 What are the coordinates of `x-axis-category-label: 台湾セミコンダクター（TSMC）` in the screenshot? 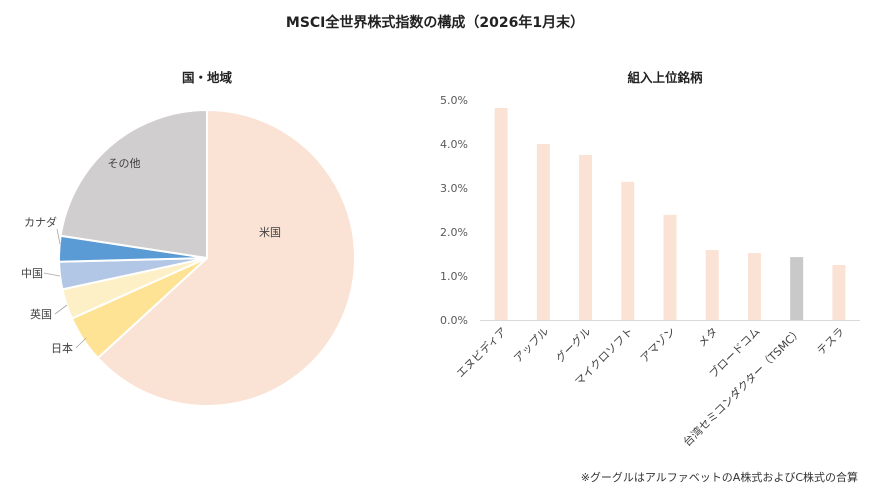 It's located at (742, 386).